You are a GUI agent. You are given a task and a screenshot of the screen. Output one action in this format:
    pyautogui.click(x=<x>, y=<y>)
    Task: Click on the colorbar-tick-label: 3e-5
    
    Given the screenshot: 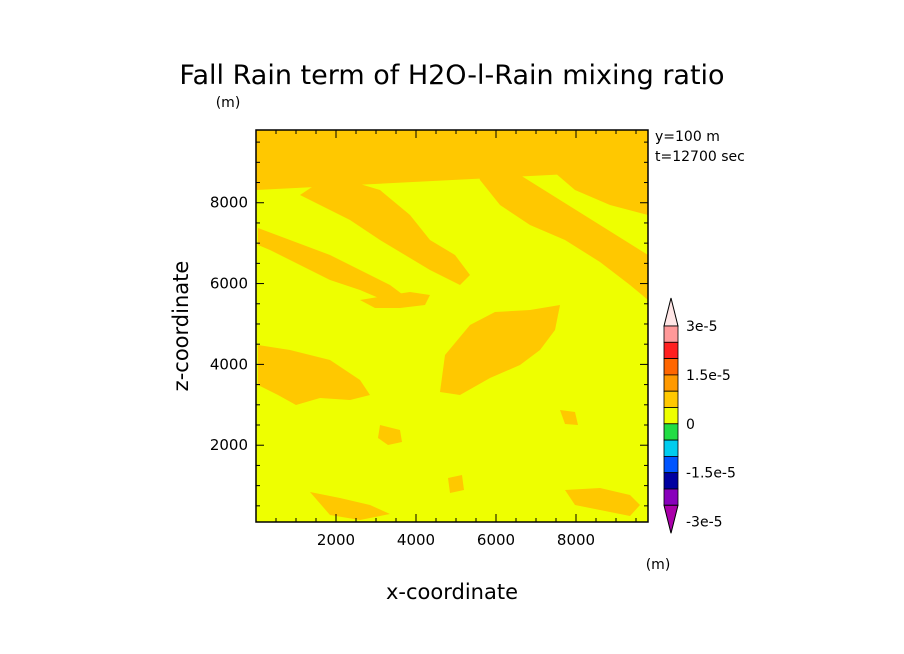 What is the action you would take?
    pyautogui.click(x=701, y=327)
    